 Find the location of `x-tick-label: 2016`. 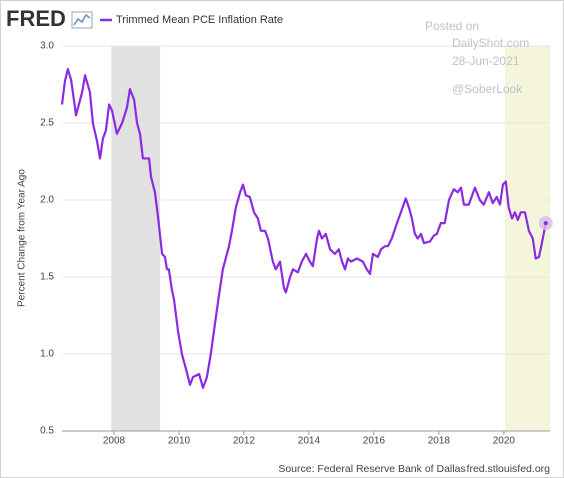

x-tick-label: 2016 is located at coordinates (374, 441).